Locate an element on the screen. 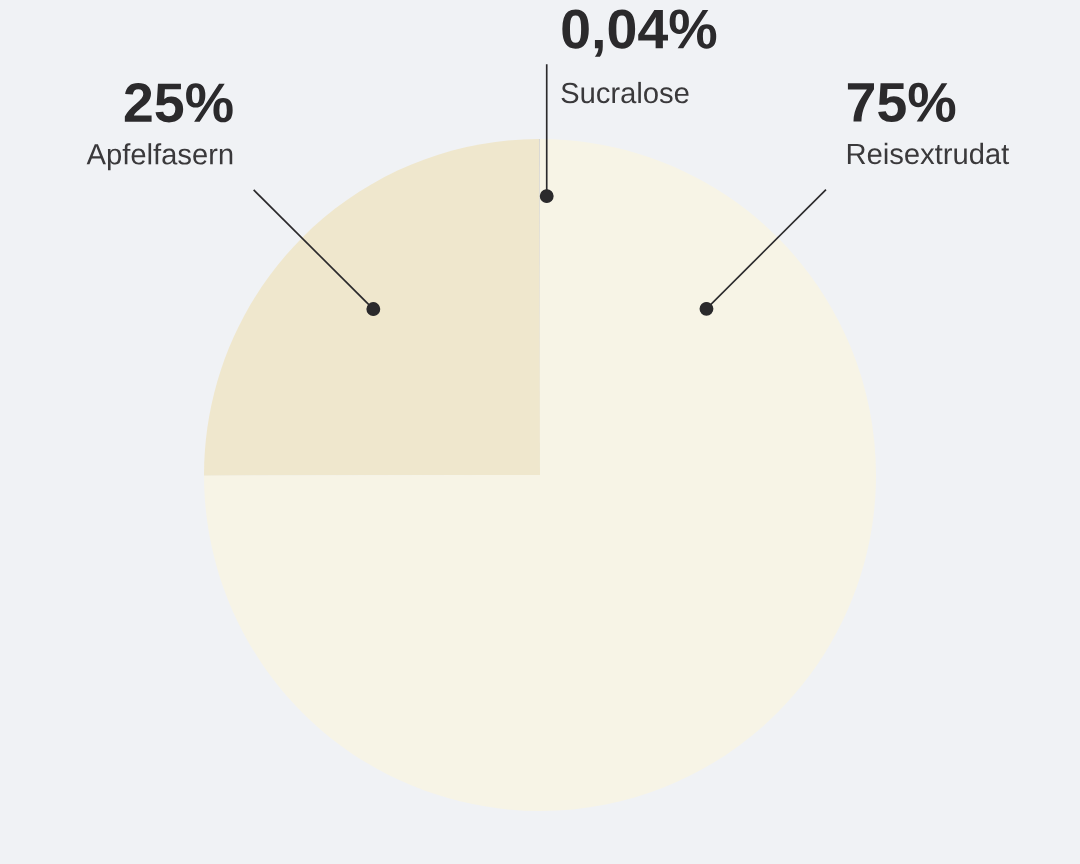  slice-label: Sucralose is located at coordinates (625, 92).